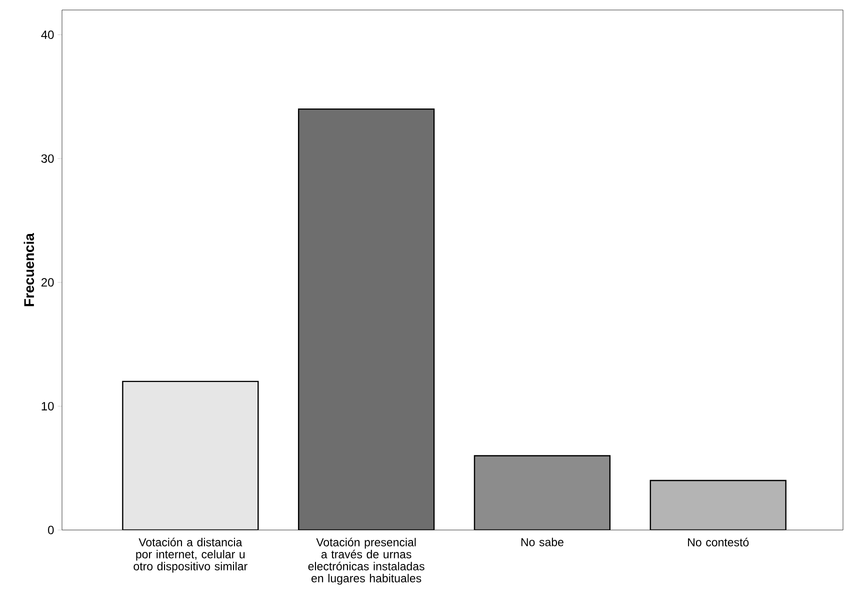 This screenshot has height=604, width=845. I want to click on y-axis-title: Frecuencia, so click(29, 269).